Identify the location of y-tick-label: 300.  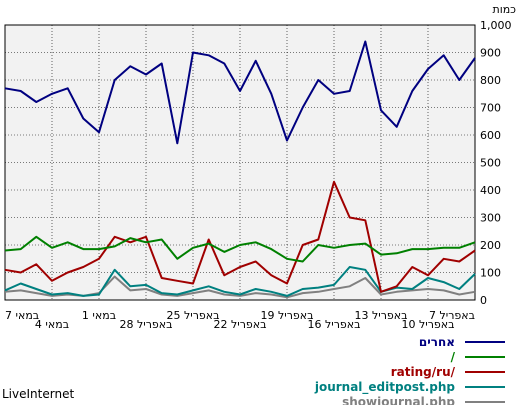
(490, 218).